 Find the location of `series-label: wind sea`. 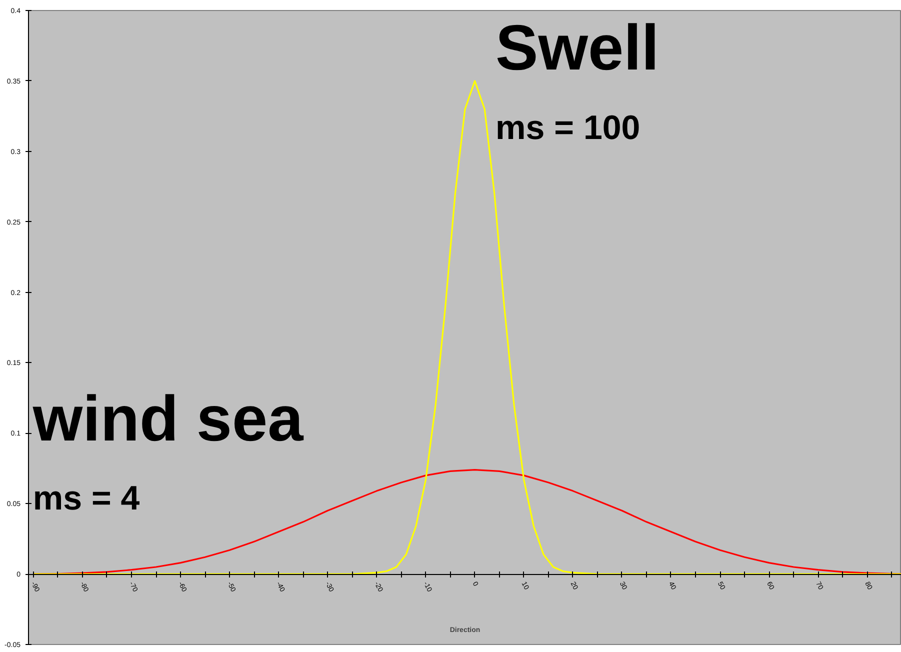

series-label: wind sea is located at coordinates (168, 418).